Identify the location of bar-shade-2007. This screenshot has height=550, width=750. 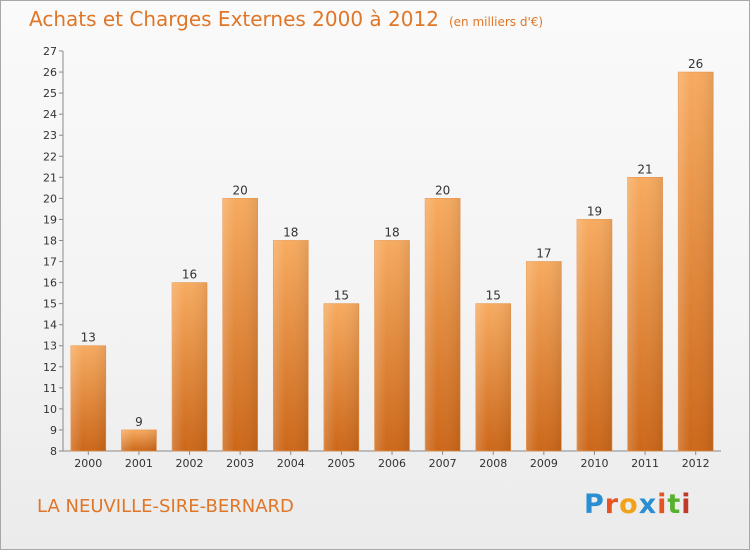
(443, 324).